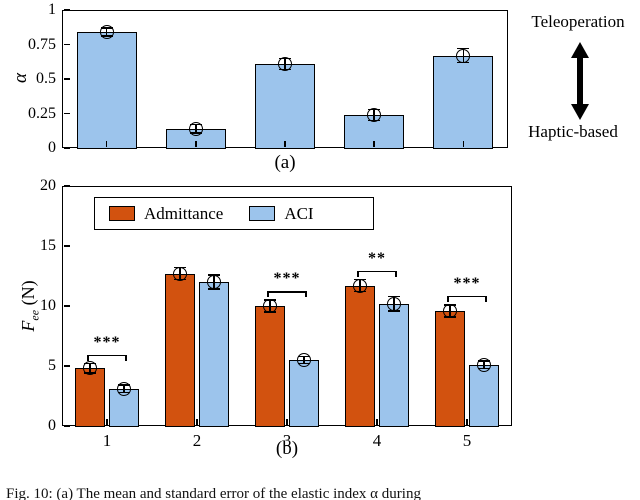  I want to click on alpha-error-2-marker, so click(195, 128).